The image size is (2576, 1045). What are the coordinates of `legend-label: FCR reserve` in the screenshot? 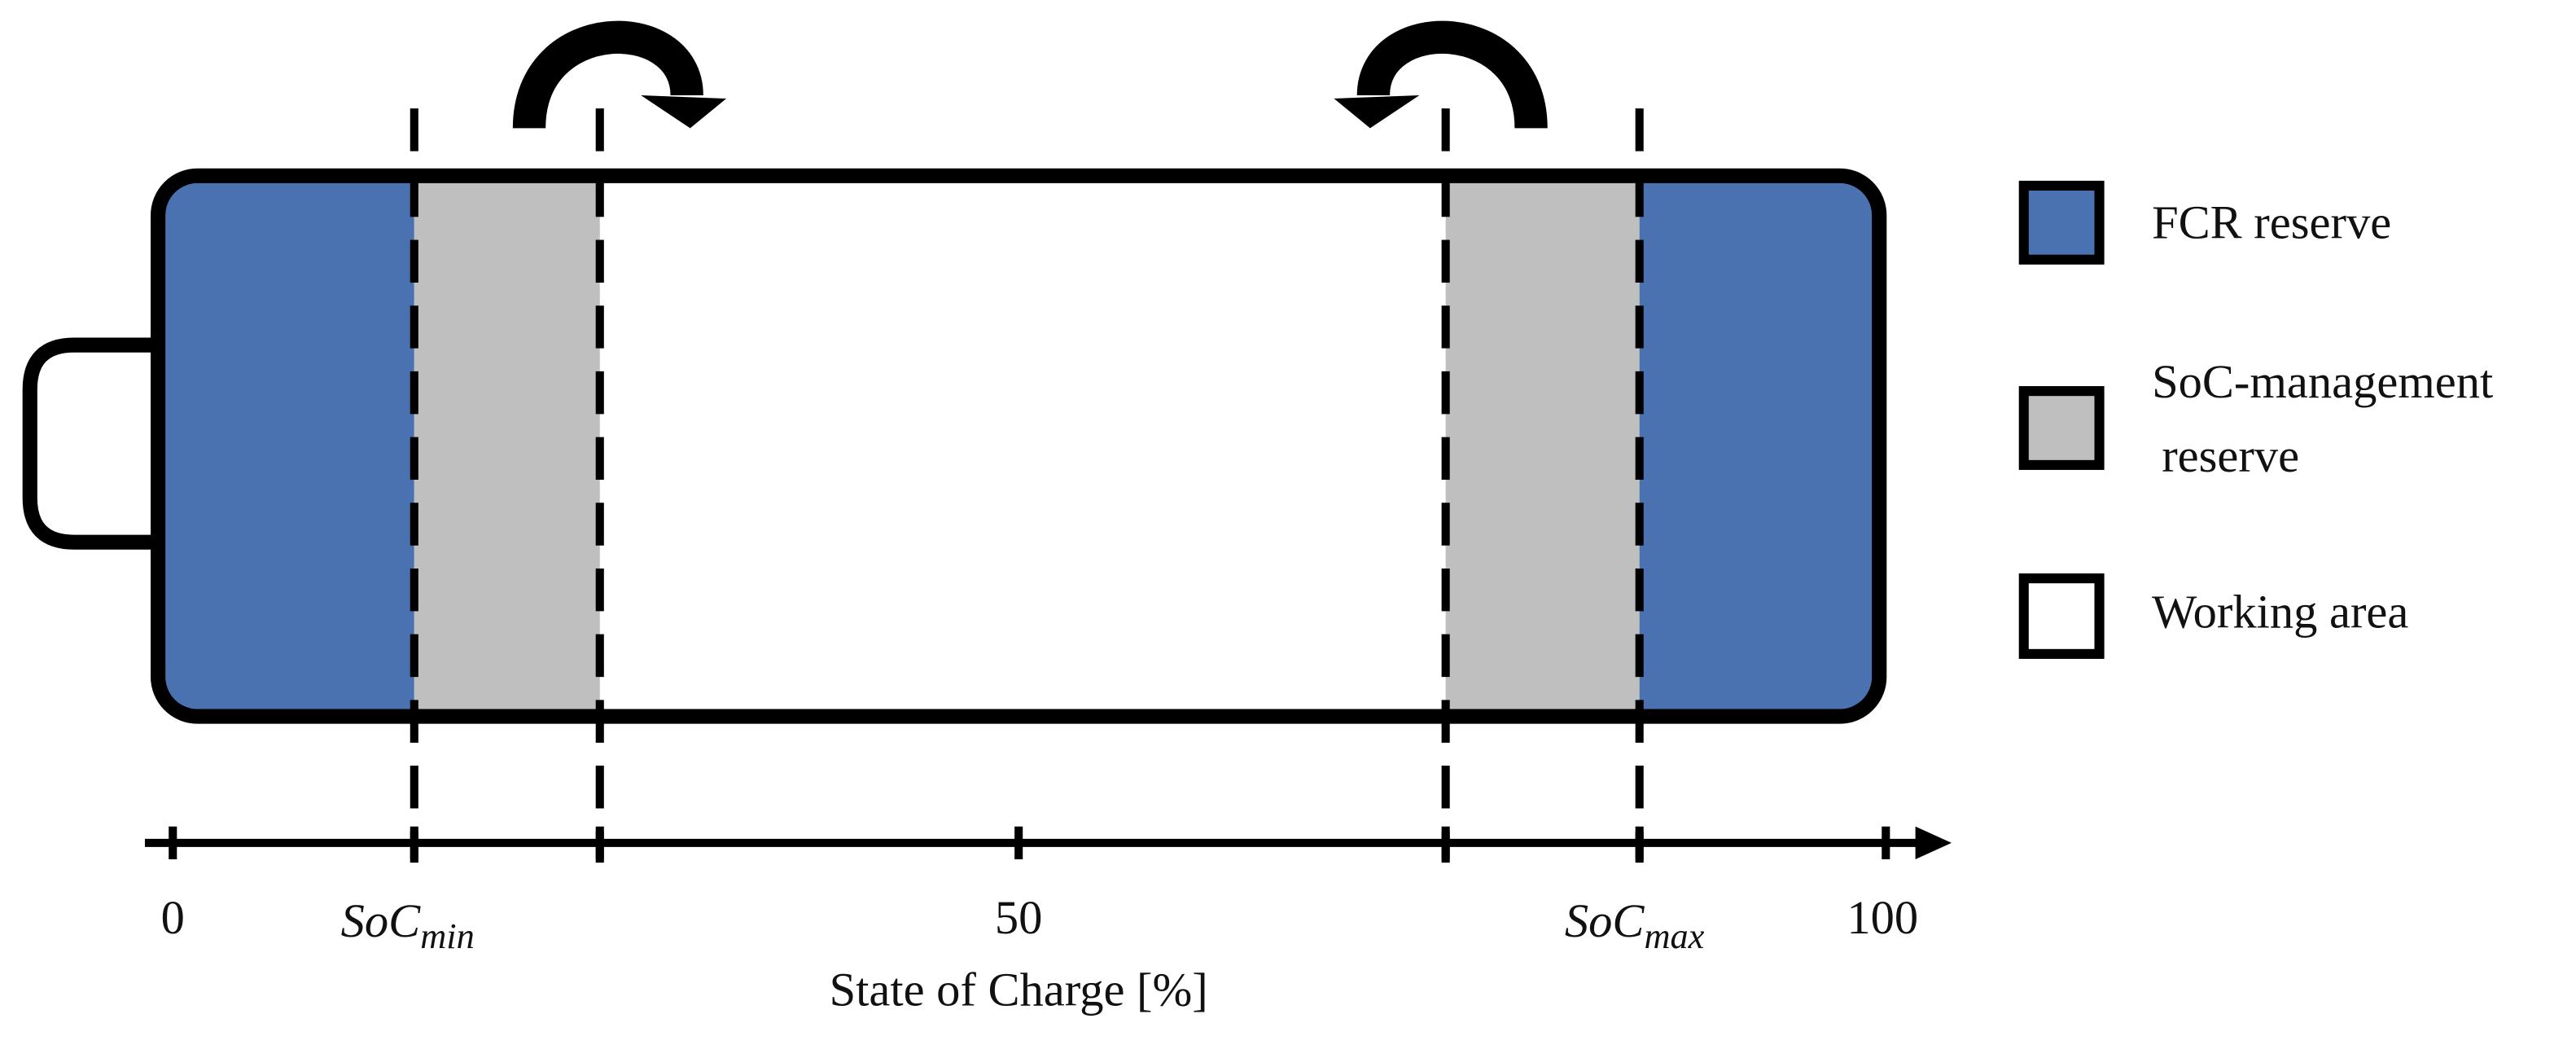 It's located at (2271, 222).